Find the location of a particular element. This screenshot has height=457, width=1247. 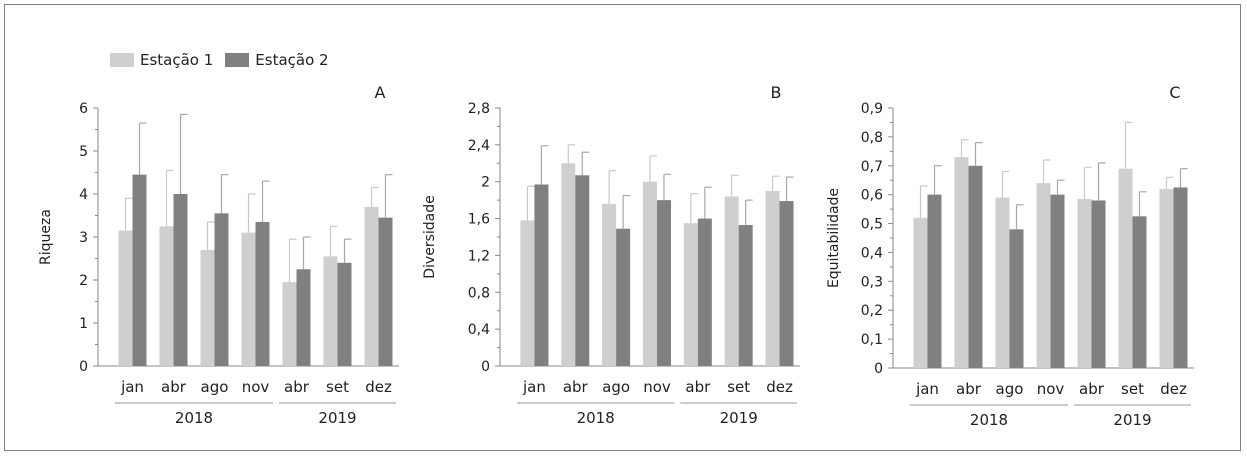

panel-2-y-tick-label: 0 is located at coordinates (878, 369).